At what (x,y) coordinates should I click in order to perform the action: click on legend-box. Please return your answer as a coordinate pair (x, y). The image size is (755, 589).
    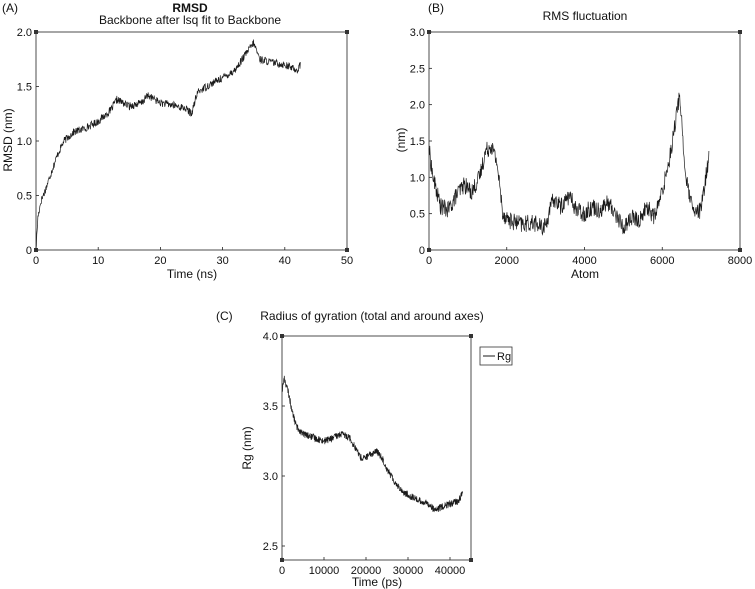
    Looking at the image, I should click on (496, 356).